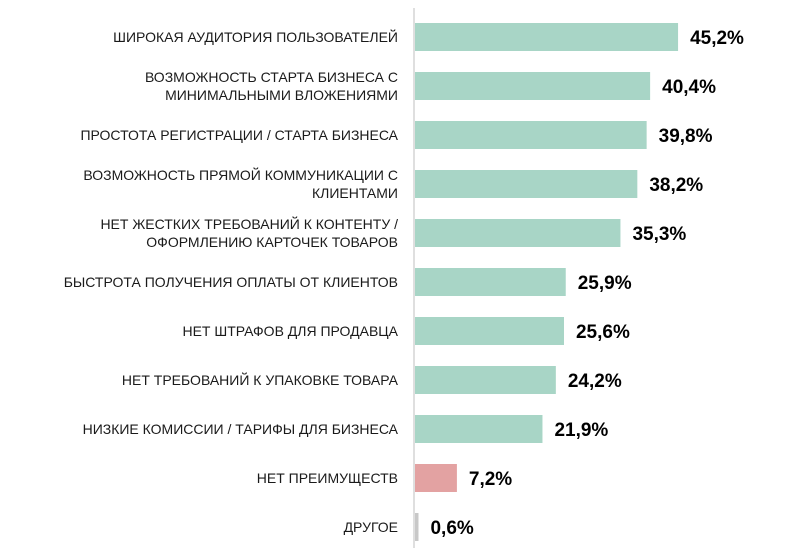  Describe the element at coordinates (239, 135) in the screenshot. I see `category-label-2: ПРОСТОТА РЕГИСТРАЦИИ / СТАРТА БИЗНЕСА` at that location.